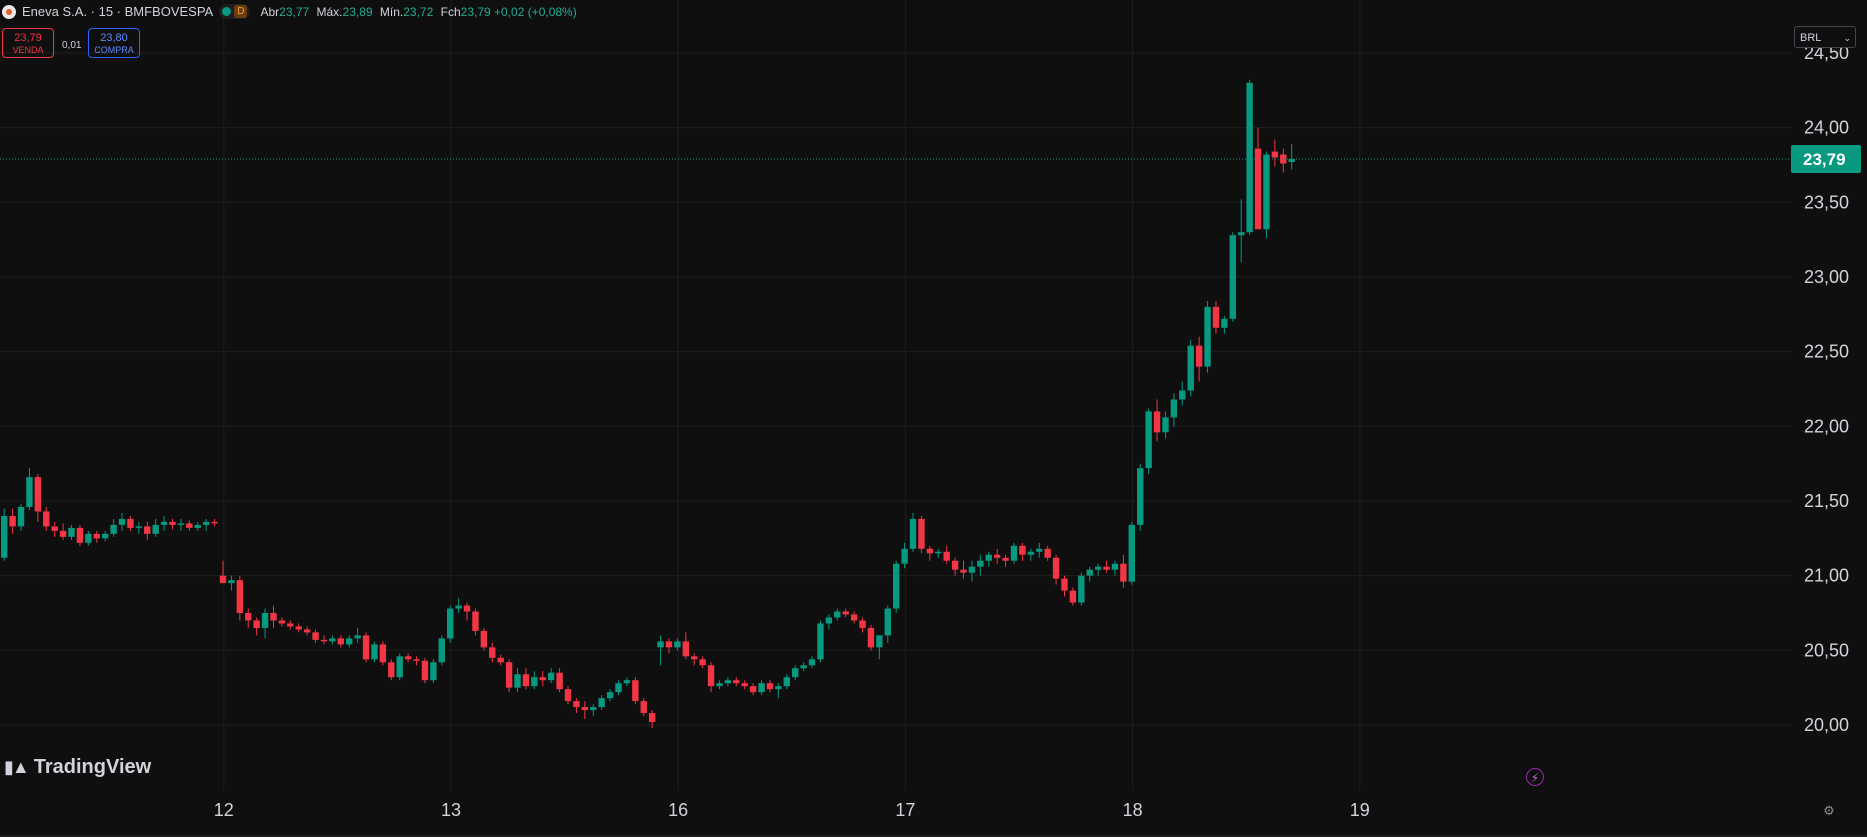 The height and width of the screenshot is (837, 1867). What do you see at coordinates (1535, 777) in the screenshot?
I see `lightning-icon: ⚡` at bounding box center [1535, 777].